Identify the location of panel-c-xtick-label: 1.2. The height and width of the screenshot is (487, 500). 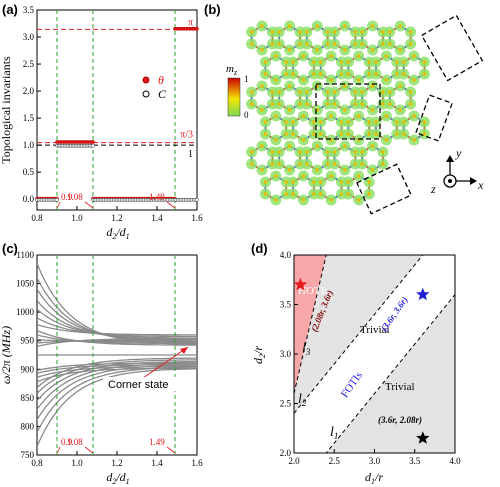
(116, 463).